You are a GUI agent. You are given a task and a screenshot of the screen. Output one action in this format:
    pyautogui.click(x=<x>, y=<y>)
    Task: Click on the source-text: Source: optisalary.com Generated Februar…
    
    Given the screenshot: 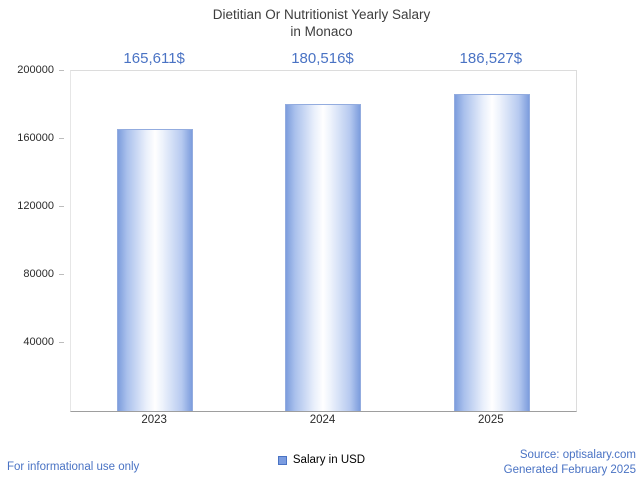 What is the action you would take?
    pyautogui.click(x=570, y=463)
    